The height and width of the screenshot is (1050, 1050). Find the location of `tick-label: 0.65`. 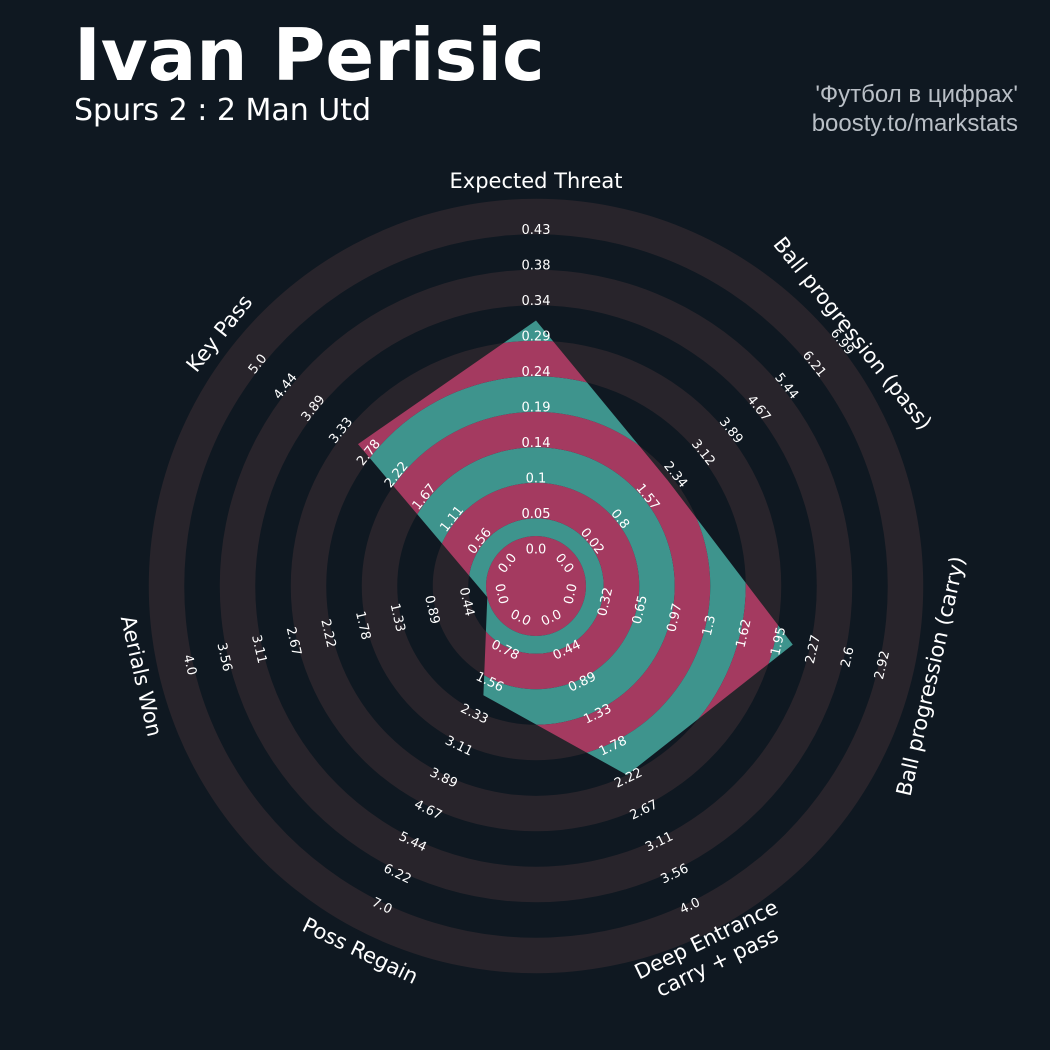

tick-label: 0.65 is located at coordinates (640, 610).